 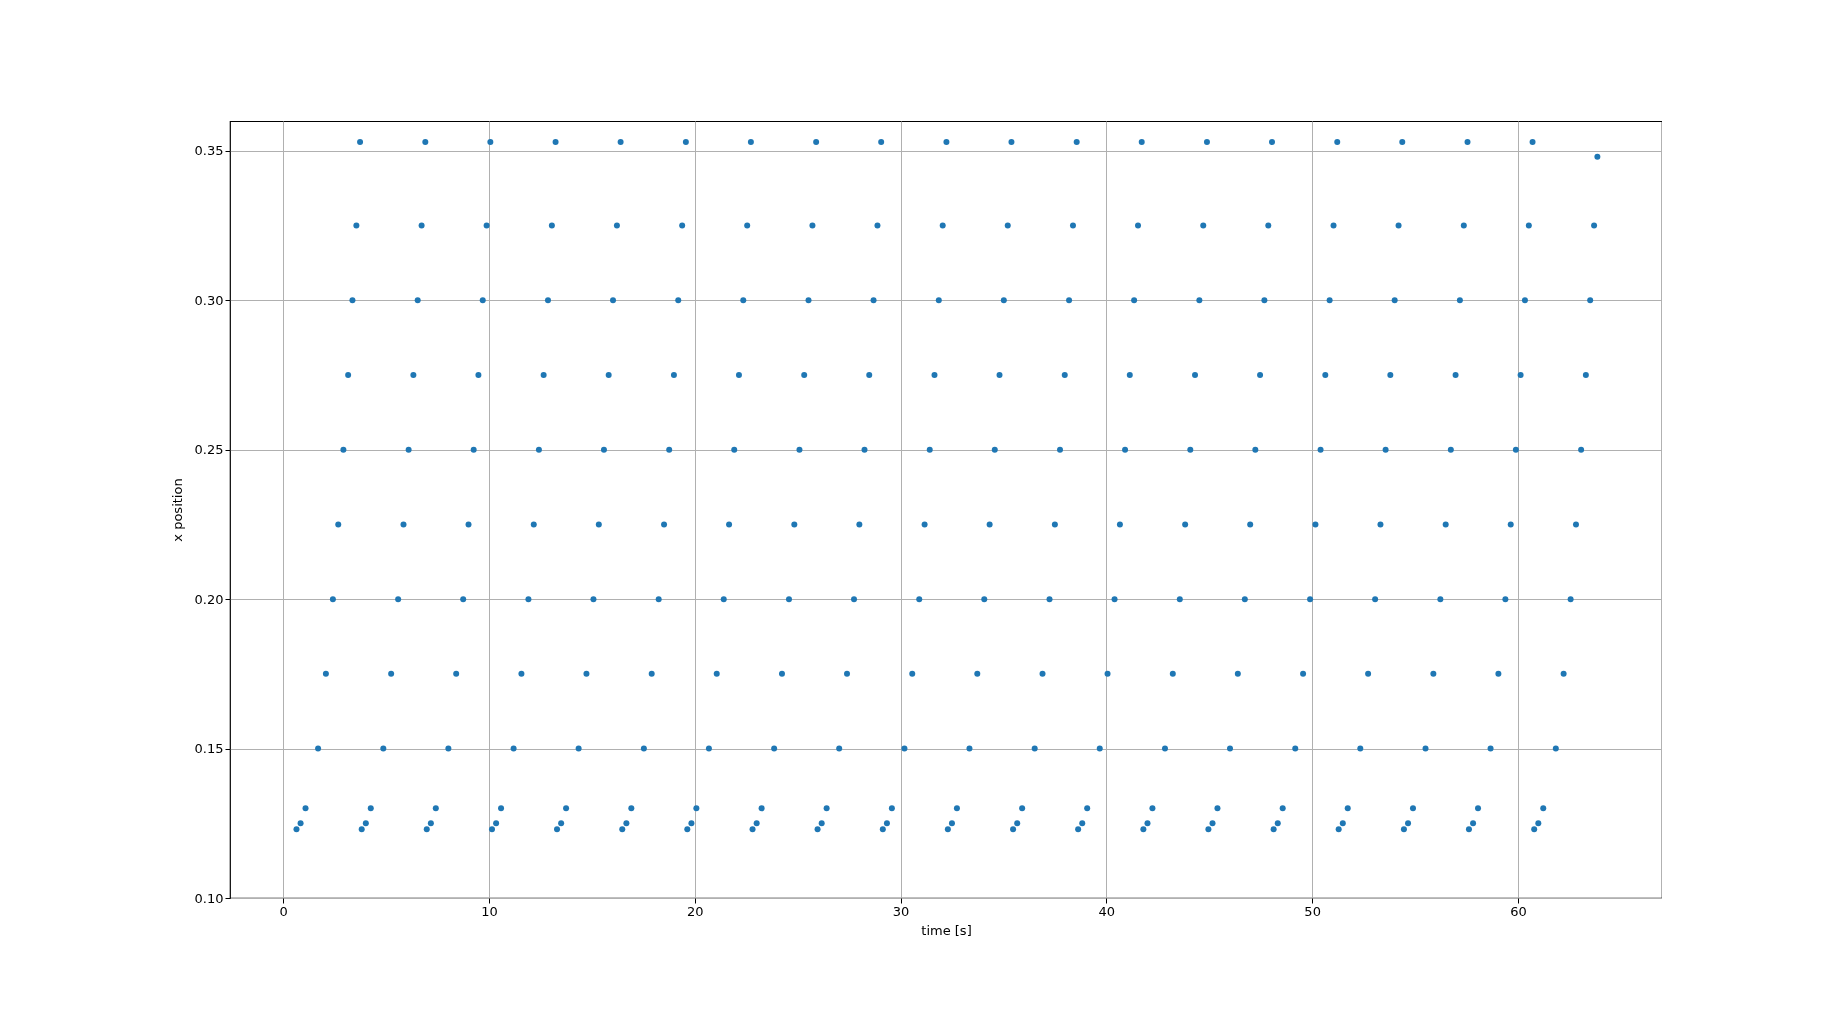 What do you see at coordinates (489, 911) in the screenshot?
I see `x-tick-label: 10` at bounding box center [489, 911].